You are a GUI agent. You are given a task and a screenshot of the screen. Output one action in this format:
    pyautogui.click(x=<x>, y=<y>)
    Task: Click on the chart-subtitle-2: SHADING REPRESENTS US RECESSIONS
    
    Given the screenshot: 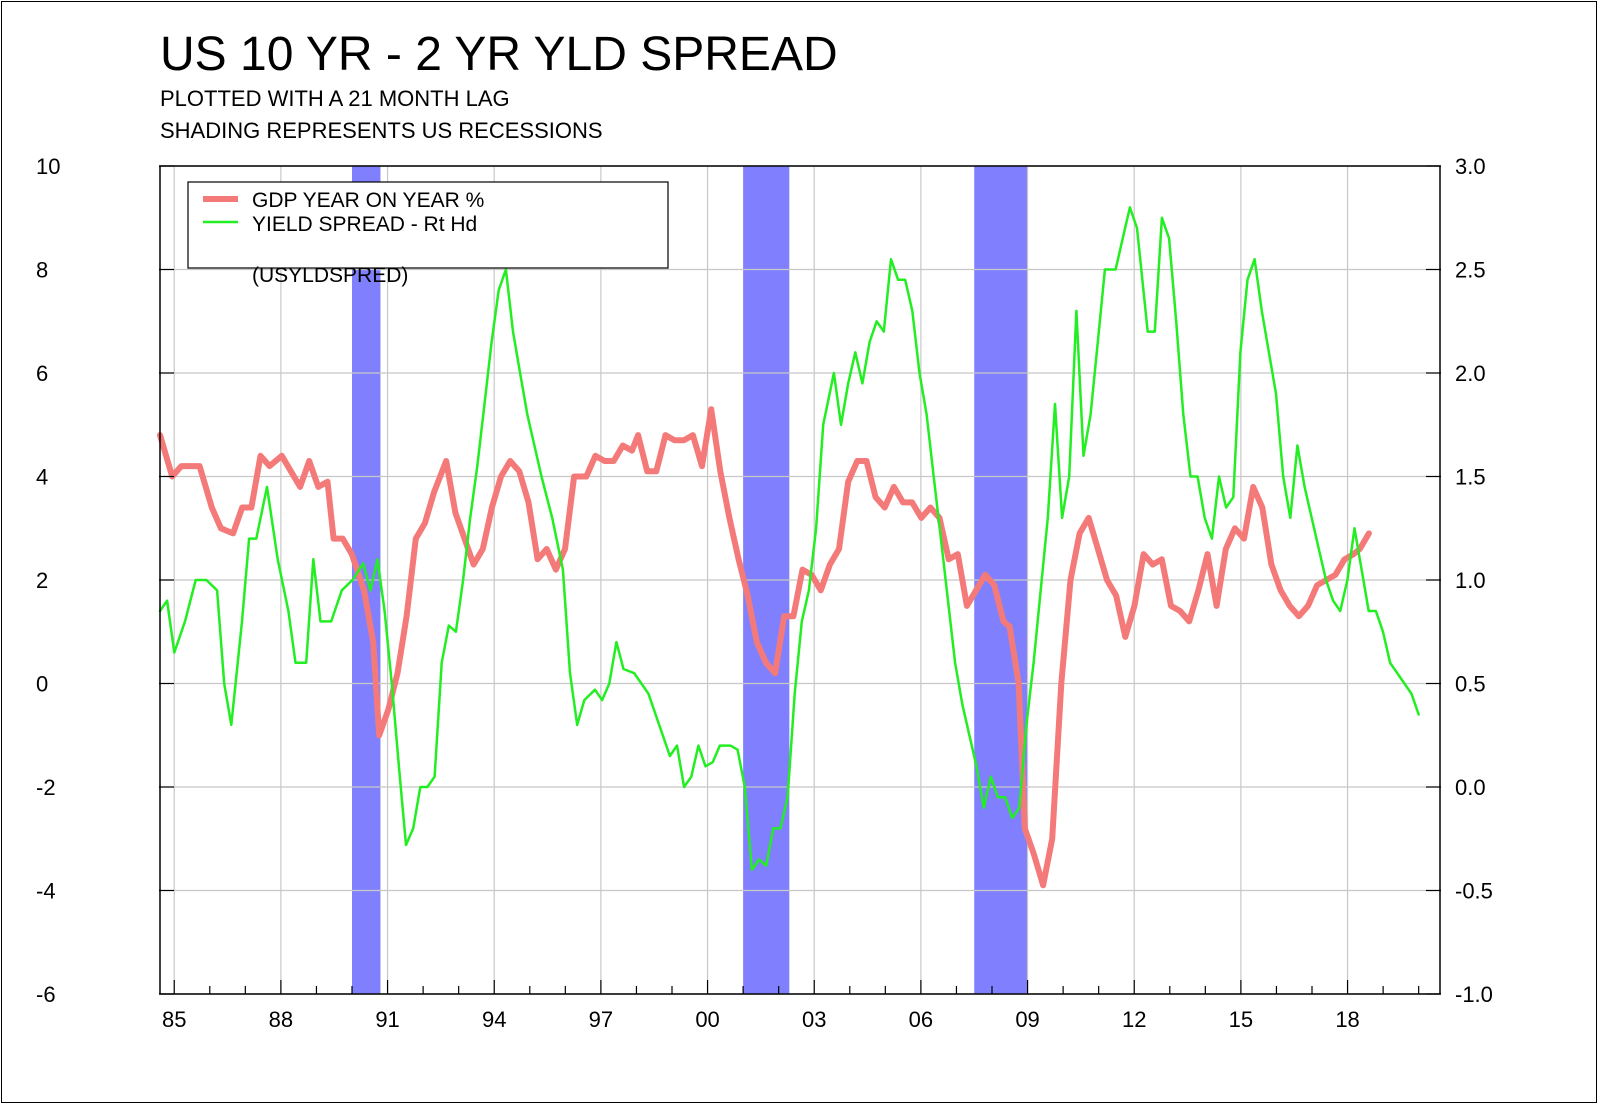 What is the action you would take?
    pyautogui.click(x=381, y=130)
    